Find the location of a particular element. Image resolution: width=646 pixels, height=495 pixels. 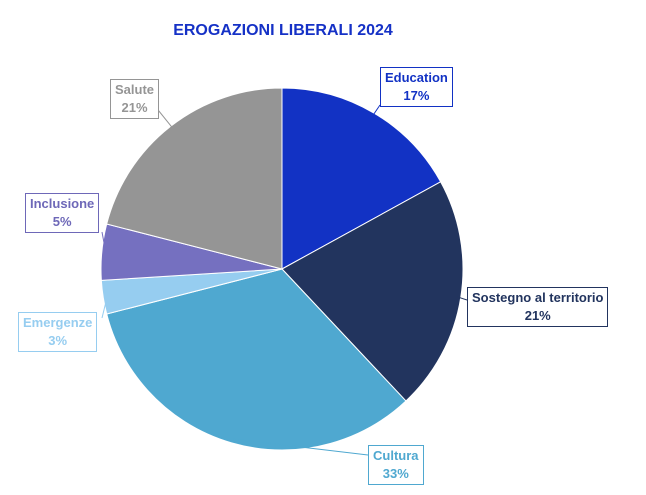

callout-value: 5% is located at coordinates (62, 221).